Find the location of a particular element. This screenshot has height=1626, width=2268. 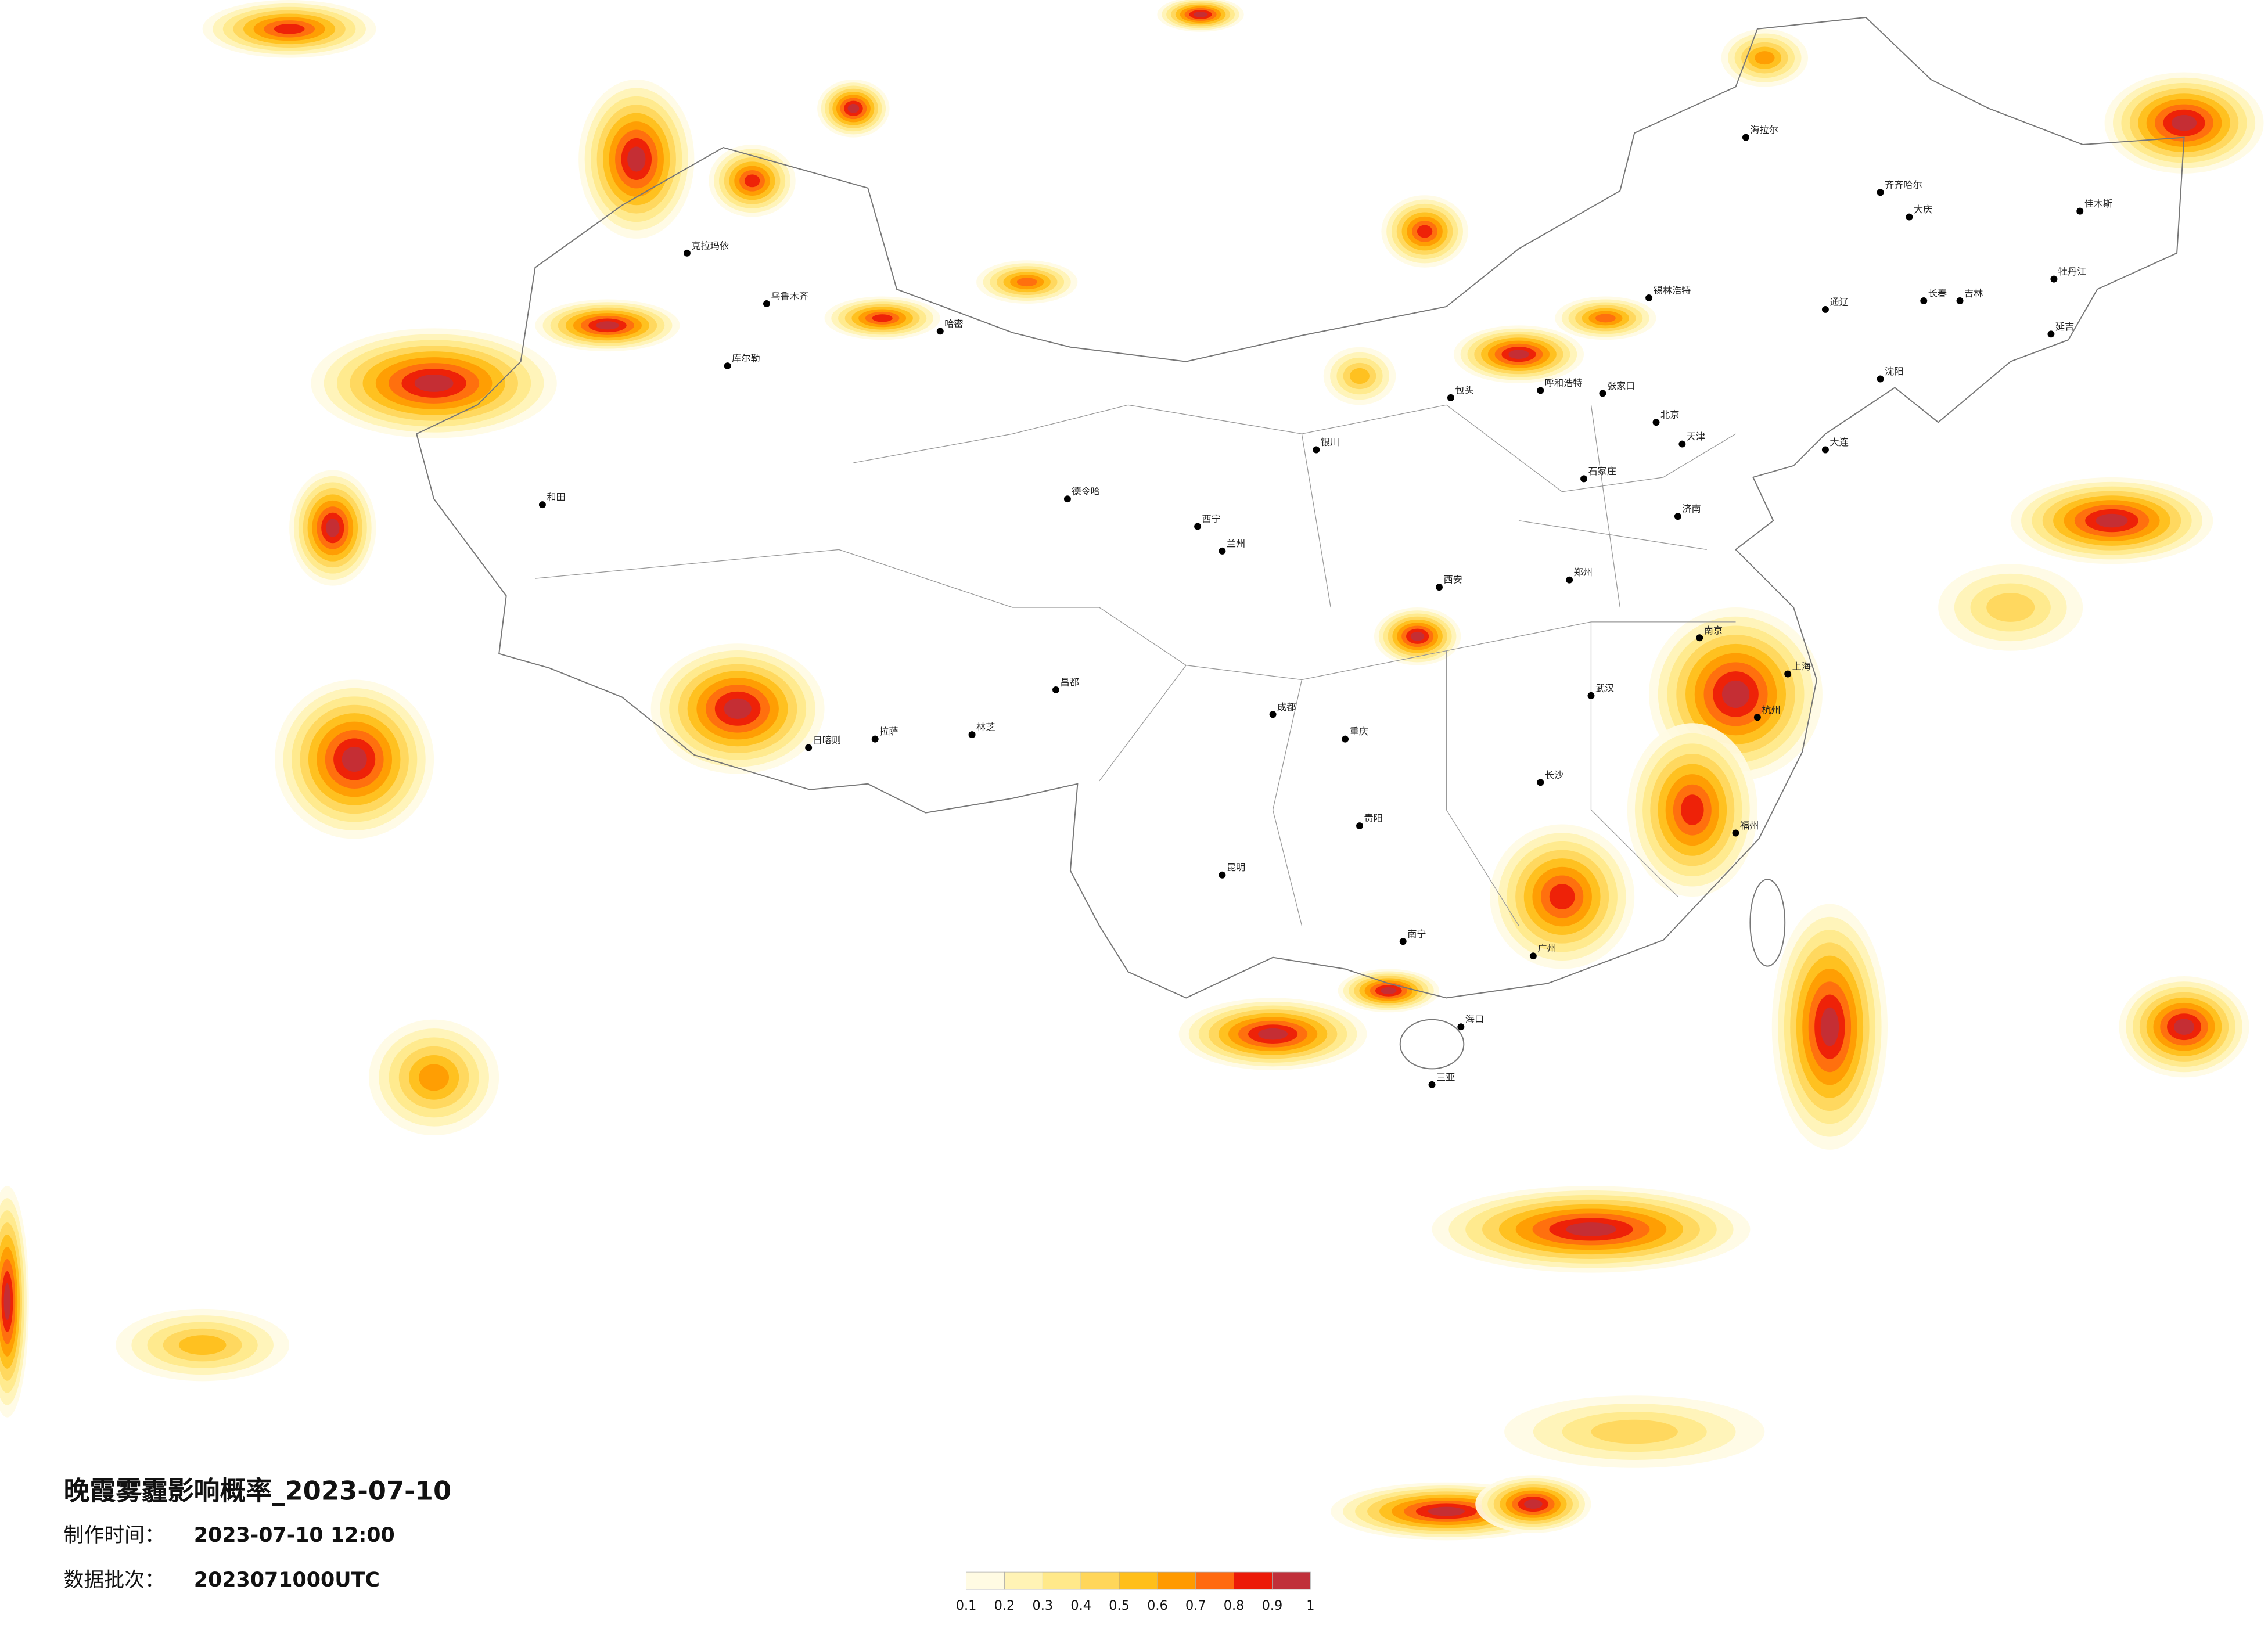

city-label: 南宁 is located at coordinates (1416, 934).